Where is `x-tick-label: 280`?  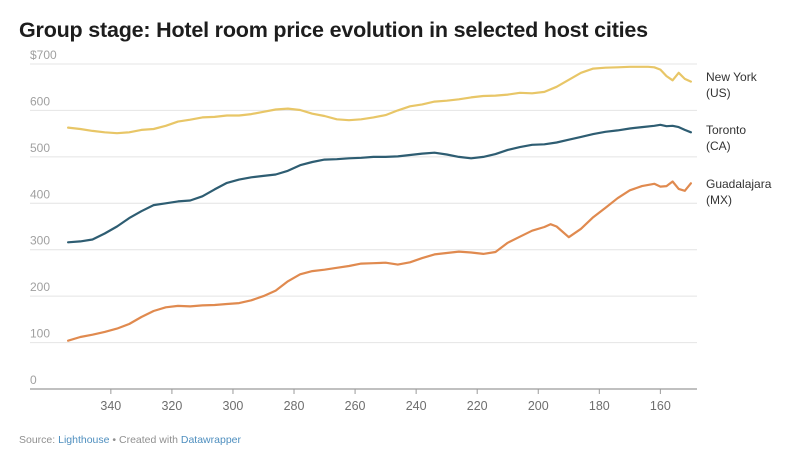 x-tick-label: 280 is located at coordinates (294, 406).